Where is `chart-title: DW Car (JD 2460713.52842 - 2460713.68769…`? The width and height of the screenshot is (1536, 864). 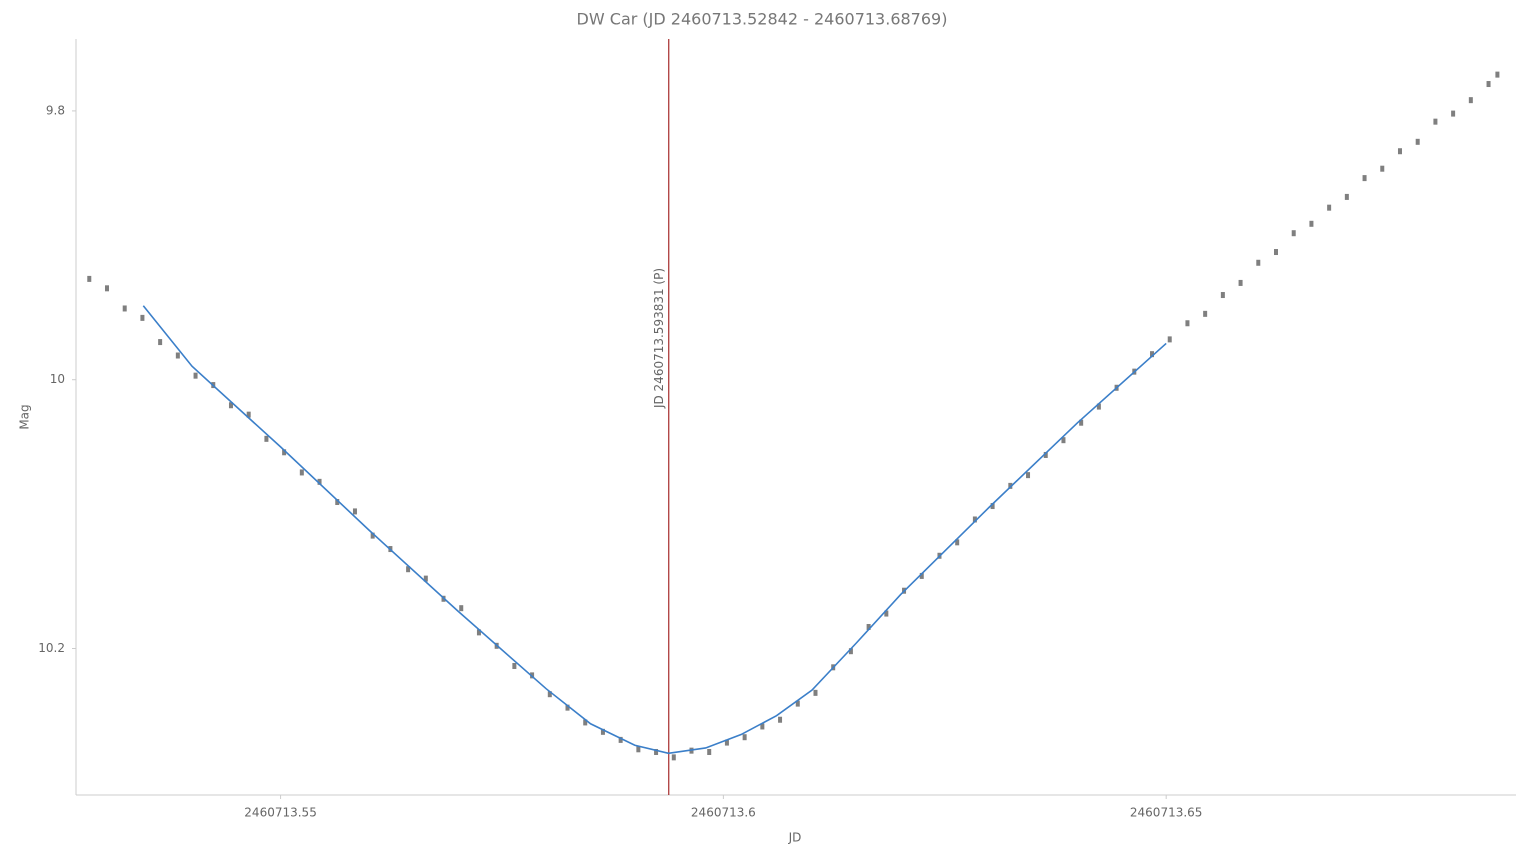 chart-title: DW Car (JD 2460713.52842 - 2460713.68769… is located at coordinates (762, 19).